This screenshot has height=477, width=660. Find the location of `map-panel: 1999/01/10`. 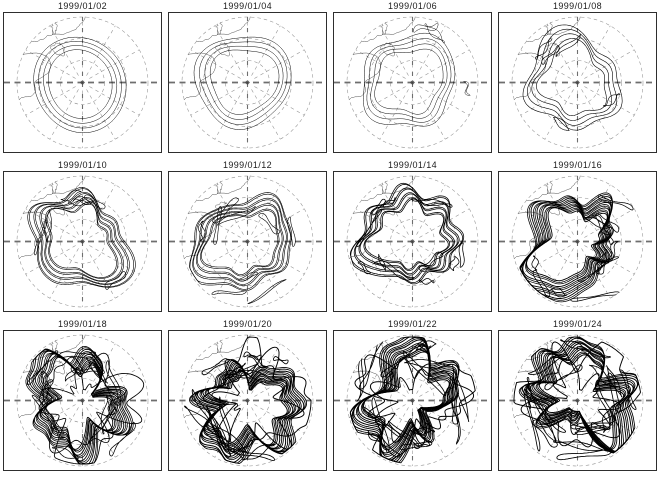

map-panel: 1999/01/10 is located at coordinates (82, 238).